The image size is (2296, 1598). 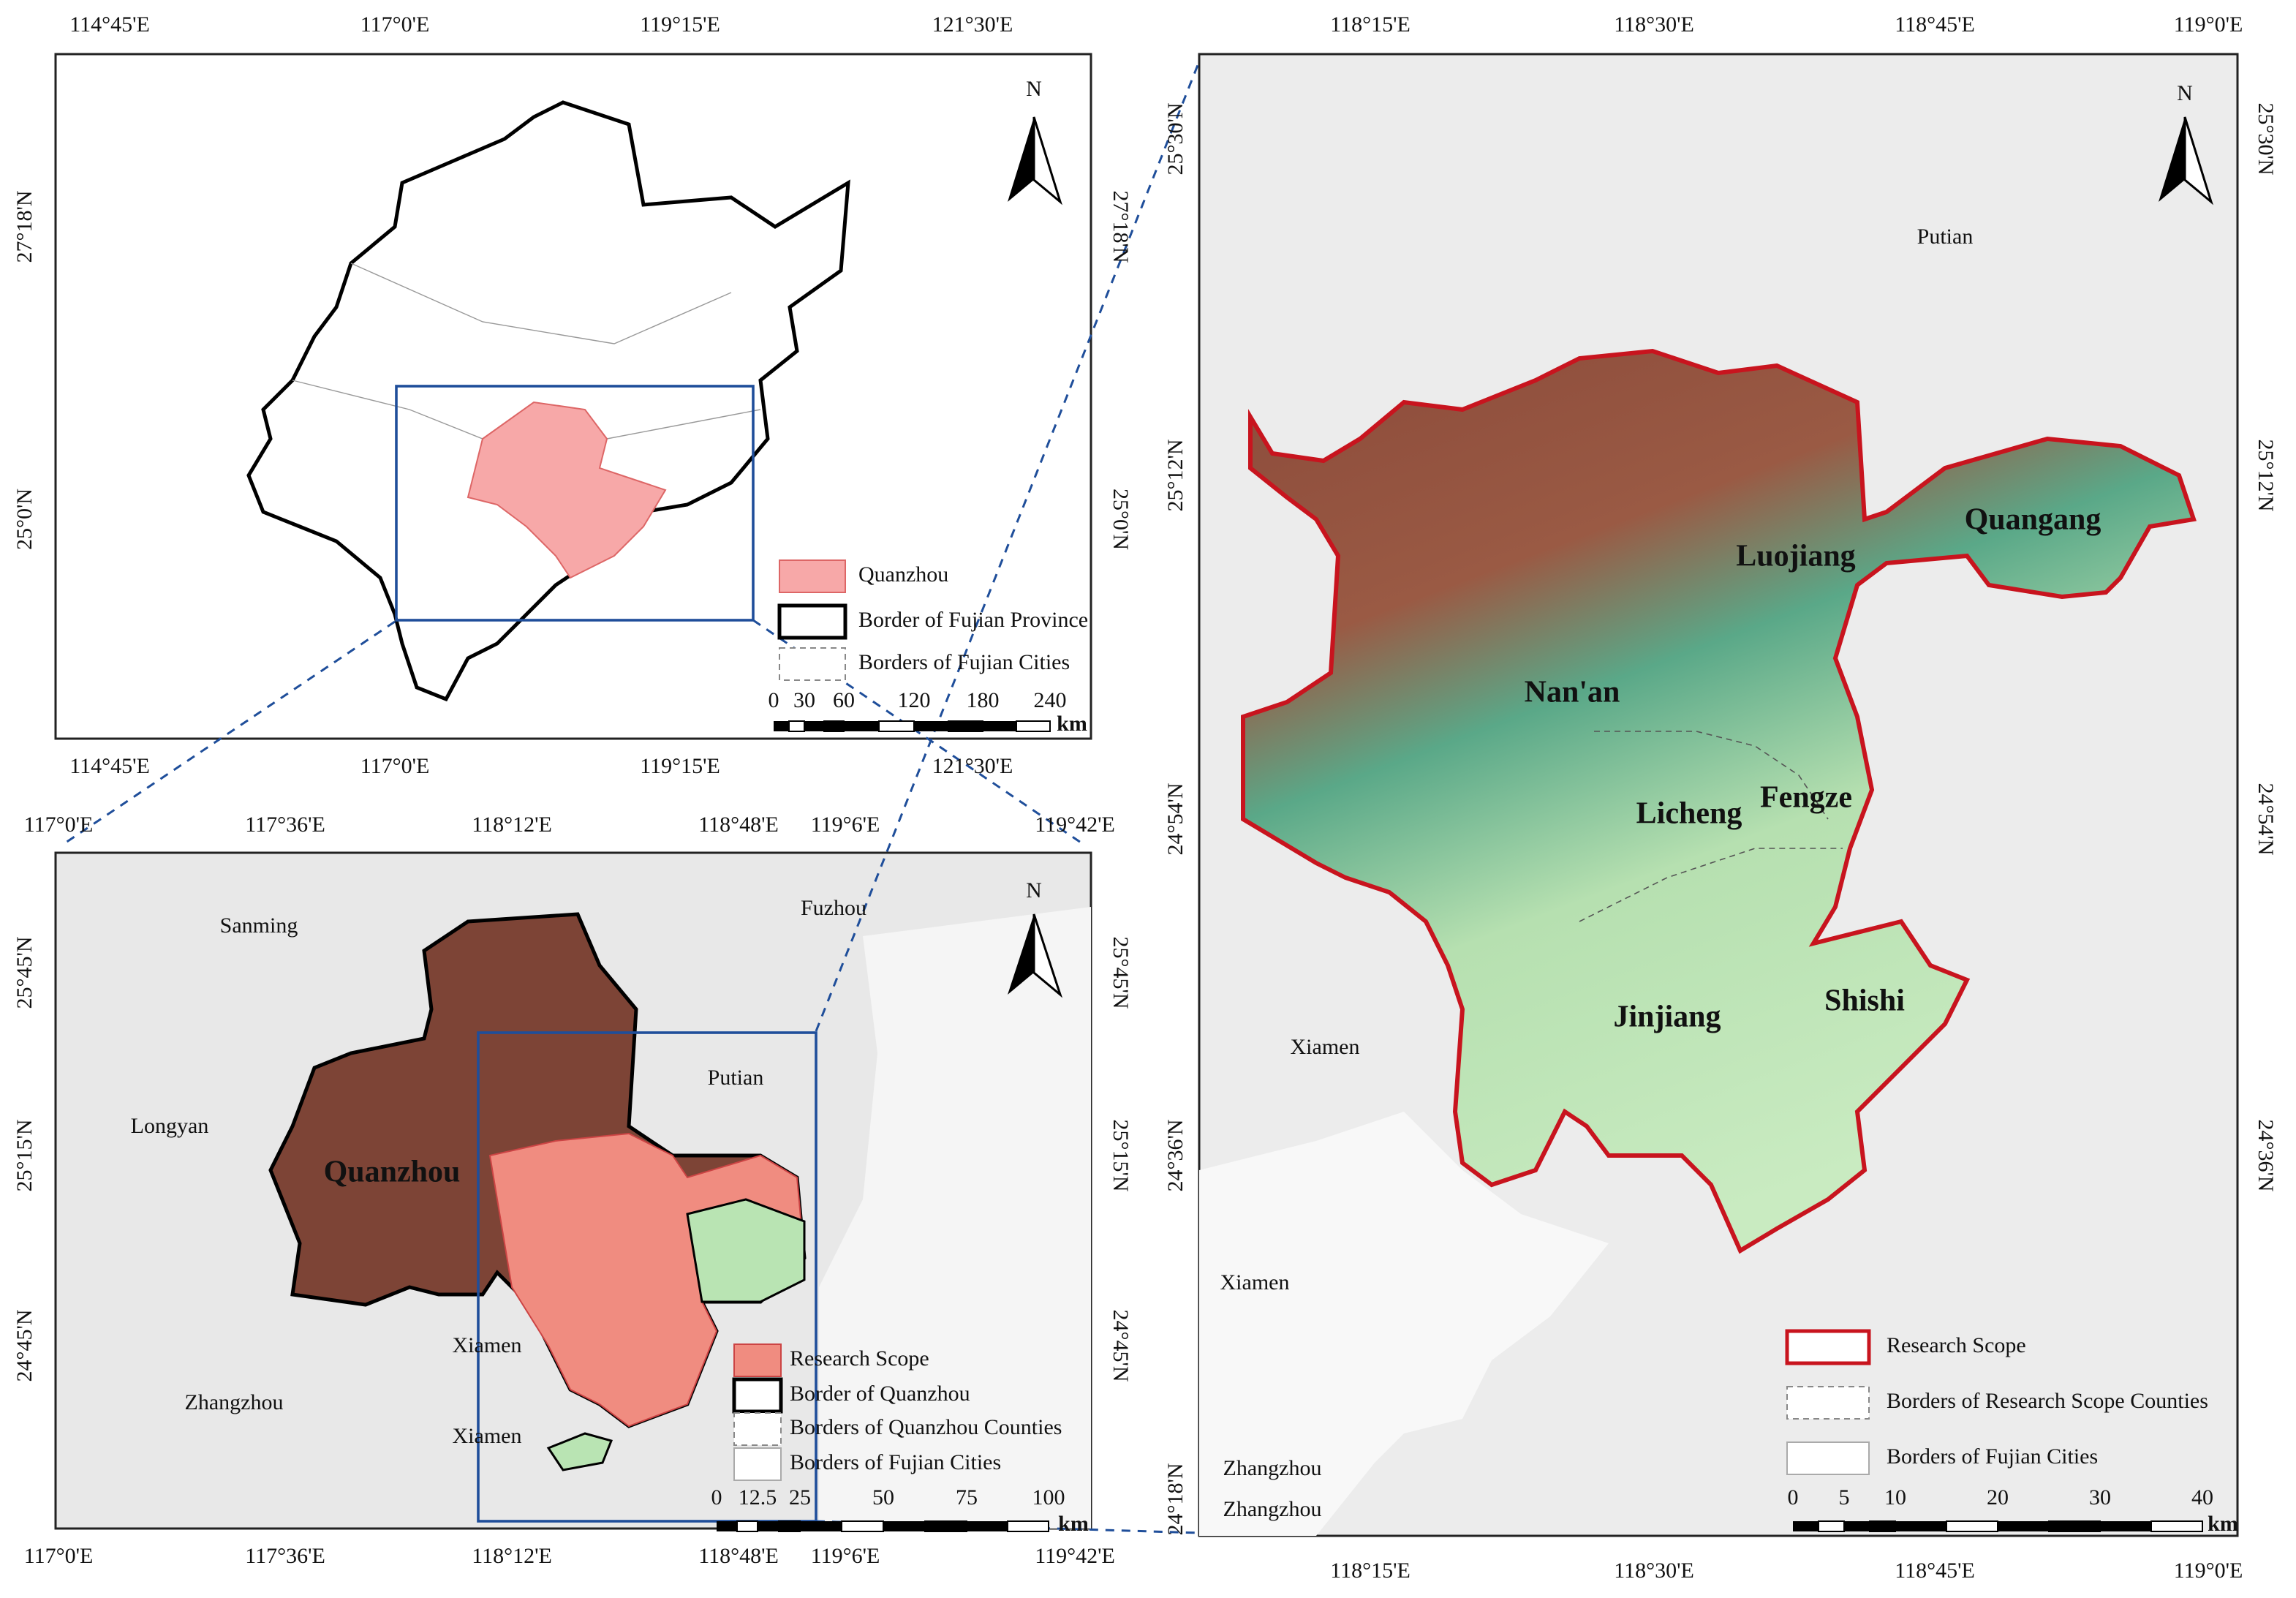 I want to click on y-tick-label: 27°18'N, so click(x=1121, y=227).